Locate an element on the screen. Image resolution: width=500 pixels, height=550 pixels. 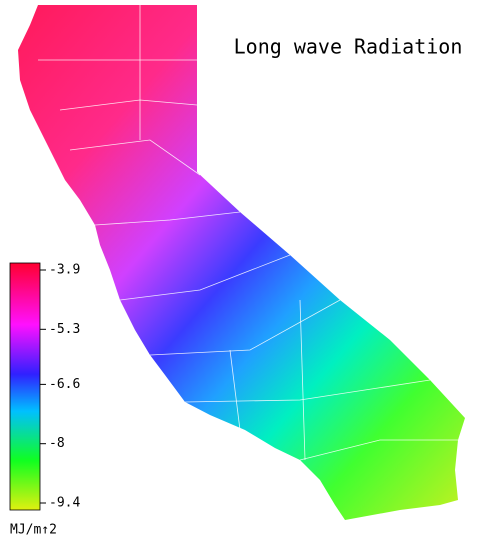
colorbar-tick-label: -6.6 is located at coordinates (64, 384).